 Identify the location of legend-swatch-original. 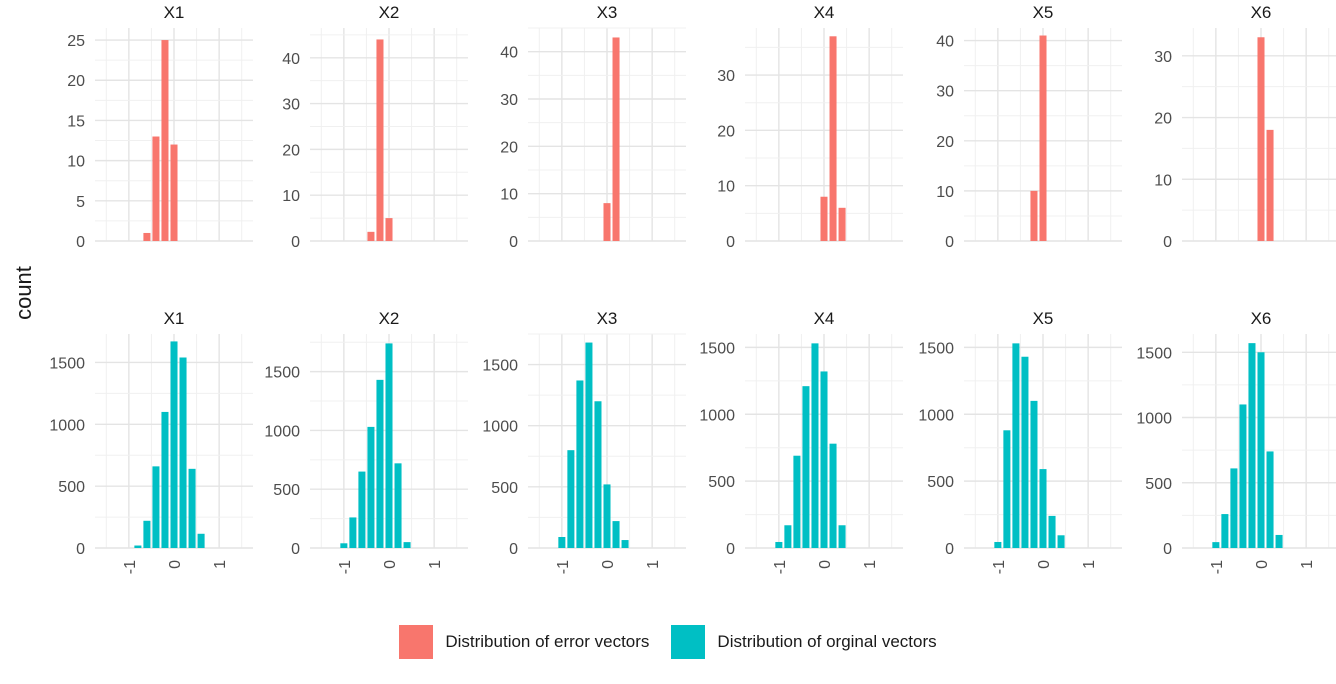
(688, 642).